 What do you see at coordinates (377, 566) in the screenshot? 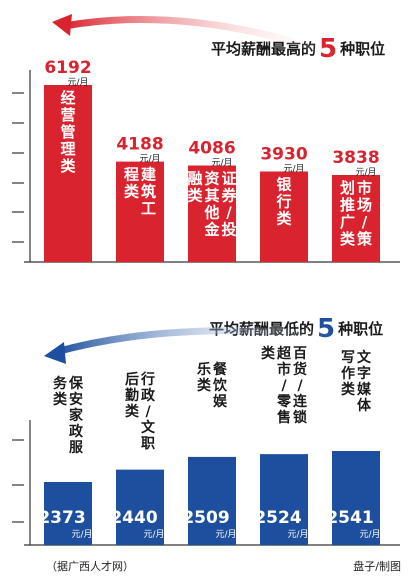
I see `credit-note: 盘子/制图` at bounding box center [377, 566].